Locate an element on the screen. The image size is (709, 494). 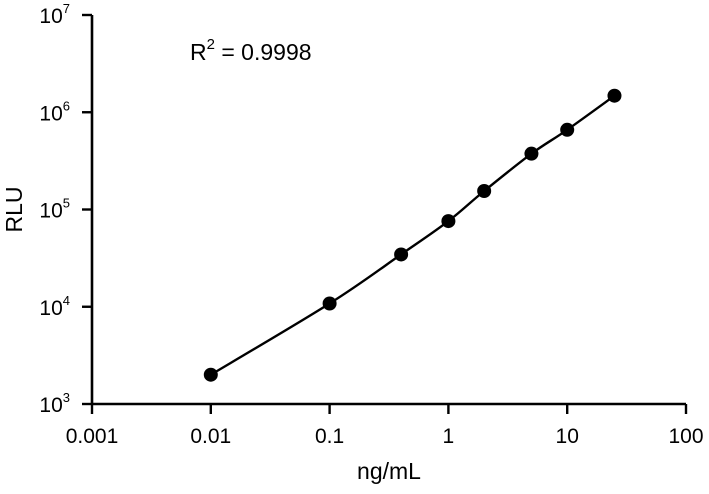
y-tick-label: 10⁴ is located at coordinates (54, 306).